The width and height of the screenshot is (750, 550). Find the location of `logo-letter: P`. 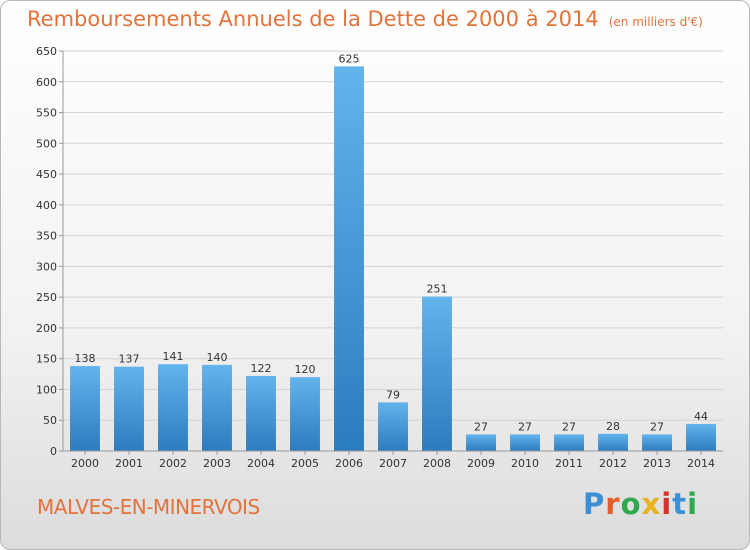

logo-letter: P is located at coordinates (594, 504).